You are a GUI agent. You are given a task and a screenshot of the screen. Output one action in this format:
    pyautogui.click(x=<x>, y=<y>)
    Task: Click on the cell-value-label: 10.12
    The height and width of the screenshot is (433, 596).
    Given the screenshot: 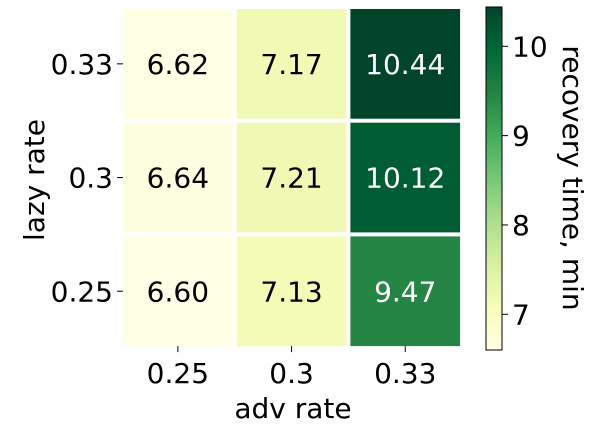 What is the action you would take?
    pyautogui.click(x=405, y=178)
    